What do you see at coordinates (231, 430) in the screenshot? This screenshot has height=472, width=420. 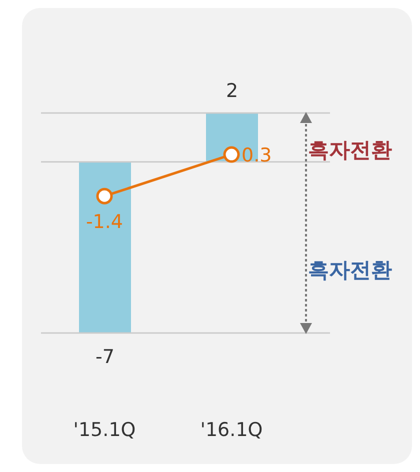 I see `x-tick-label: '16.1Q` at bounding box center [231, 430].